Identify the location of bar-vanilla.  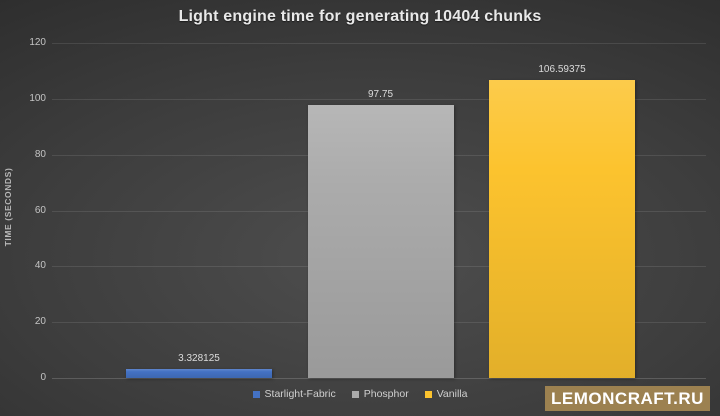
(562, 229).